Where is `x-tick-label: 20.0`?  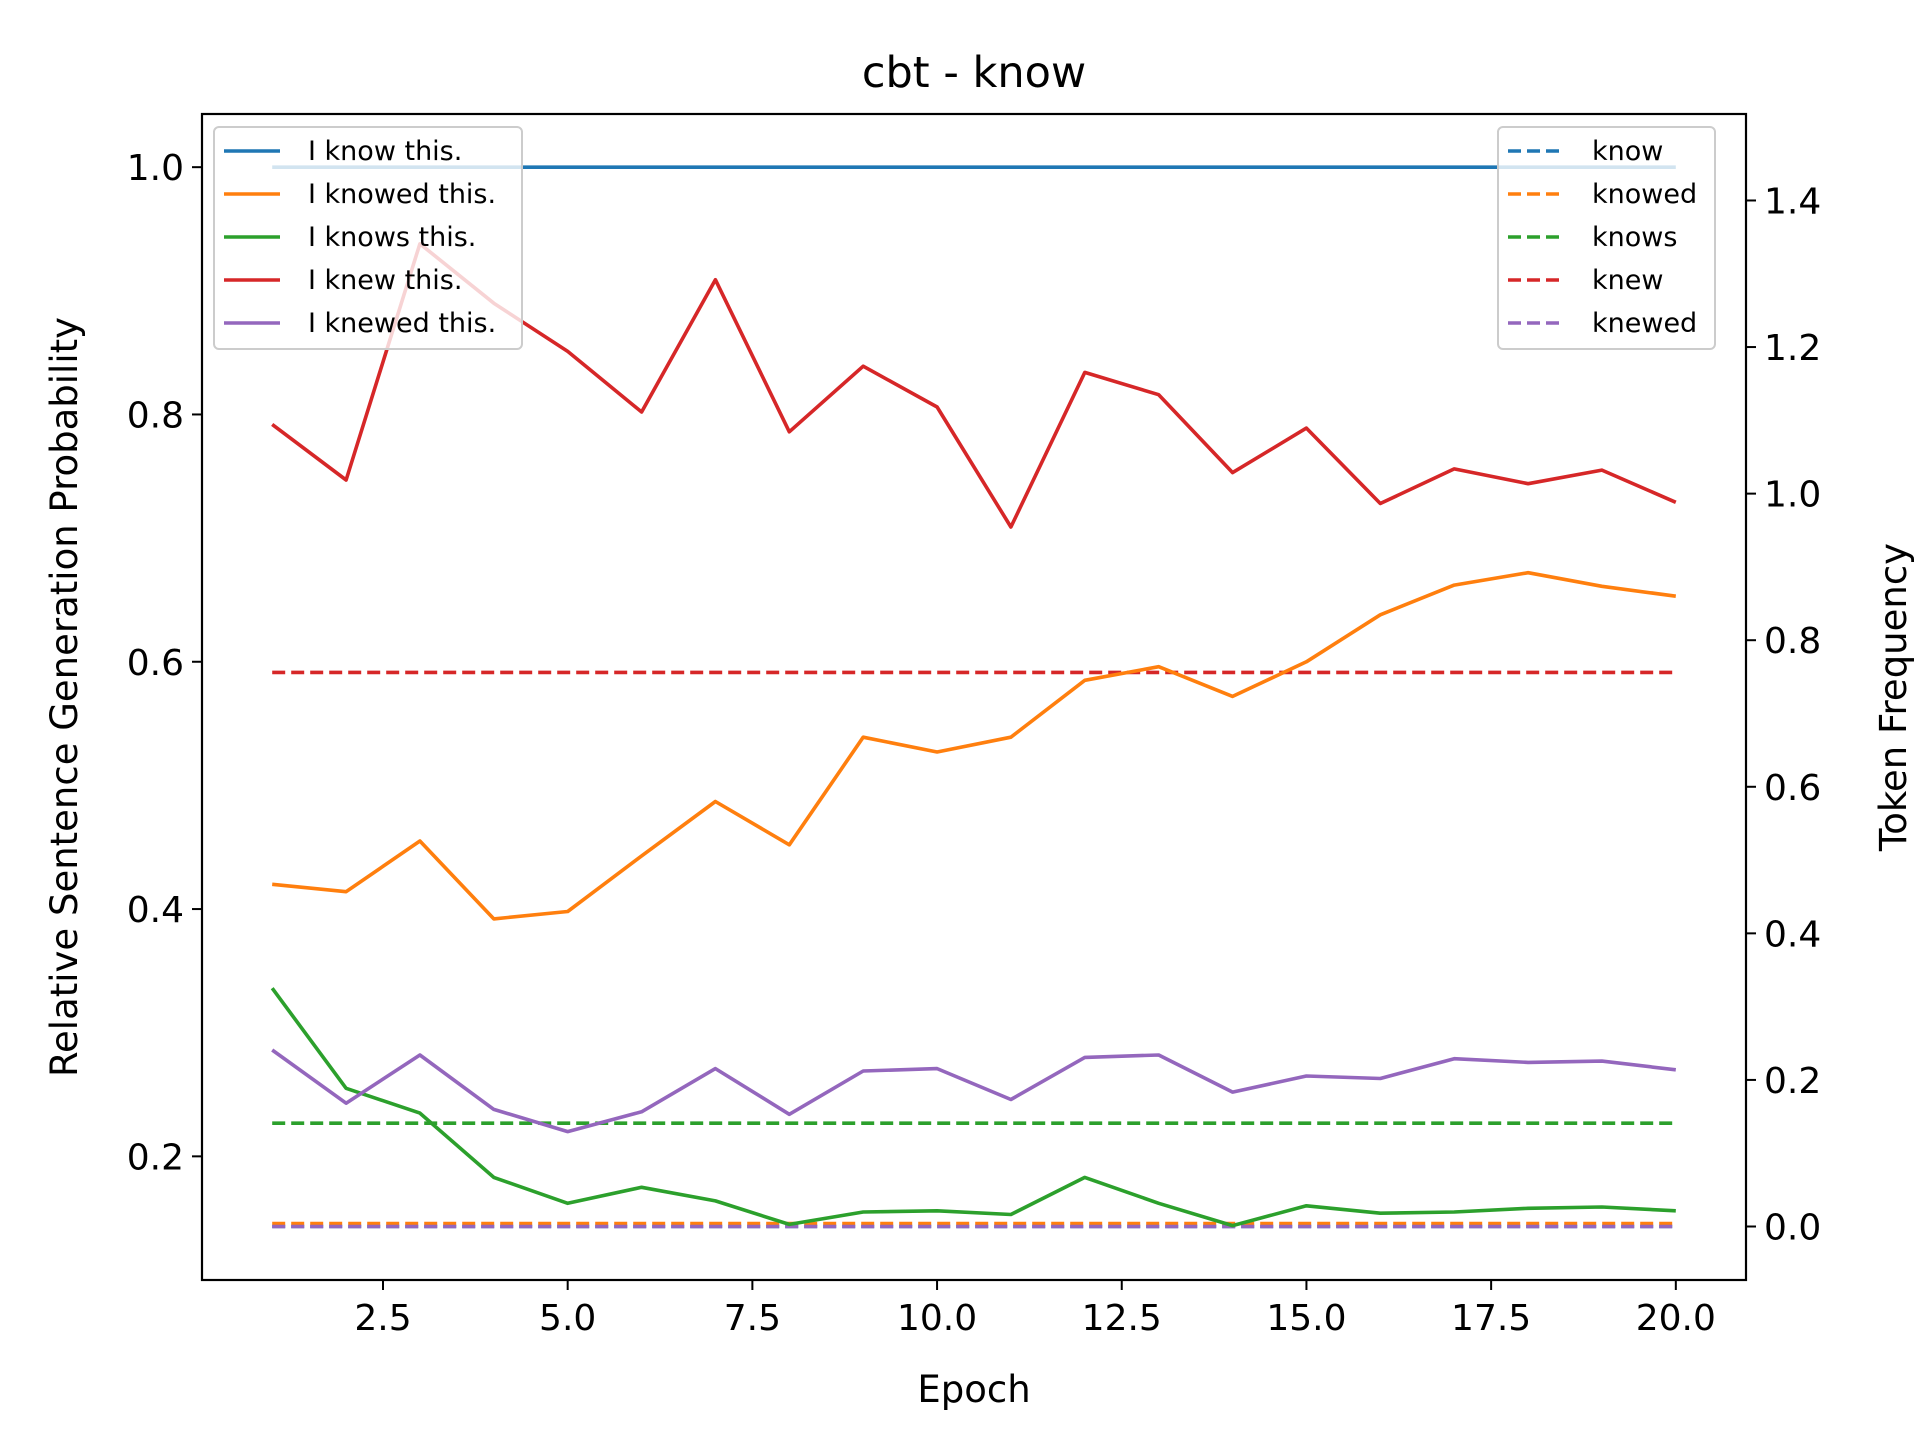 x-tick-label: 20.0 is located at coordinates (1676, 1318).